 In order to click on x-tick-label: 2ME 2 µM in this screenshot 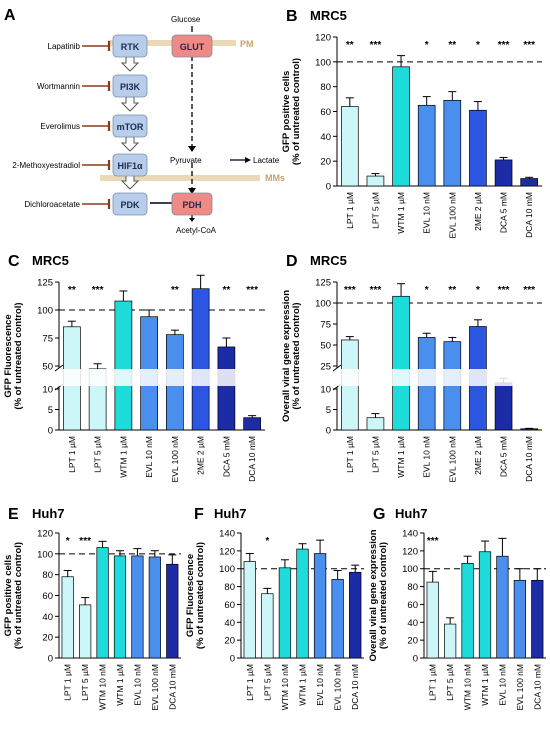, I will do `click(201, 455)`.